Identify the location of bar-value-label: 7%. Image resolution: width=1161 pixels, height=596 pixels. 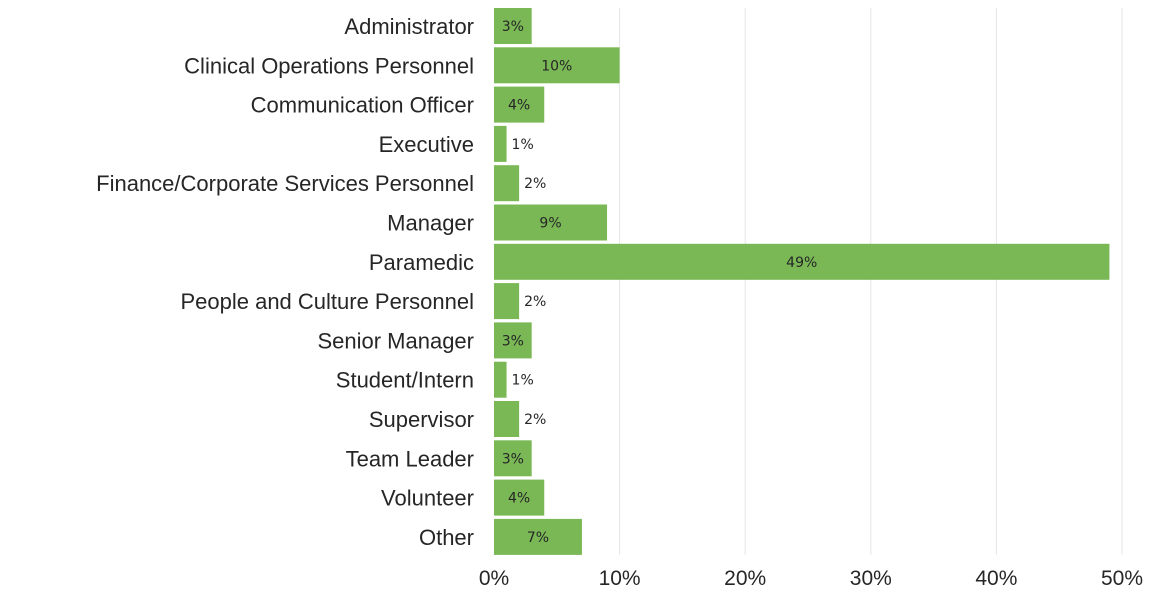
(538, 538).